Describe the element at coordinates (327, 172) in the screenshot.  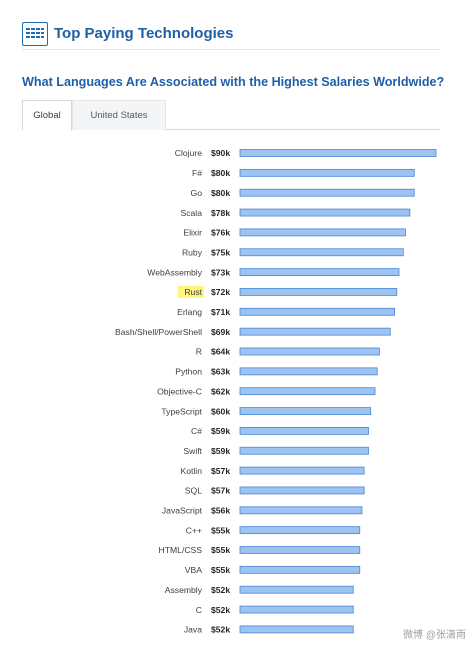
I see `bar-f` at that location.